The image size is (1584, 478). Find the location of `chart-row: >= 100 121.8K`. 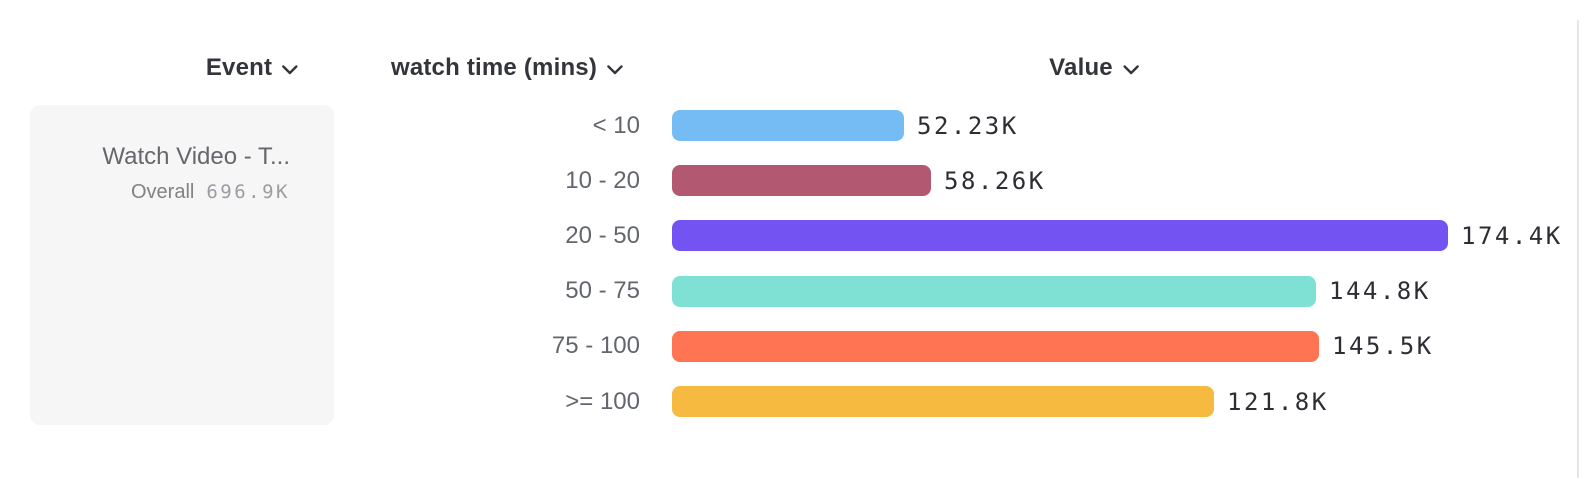

chart-row: >= 100 121.8K is located at coordinates (990, 401).